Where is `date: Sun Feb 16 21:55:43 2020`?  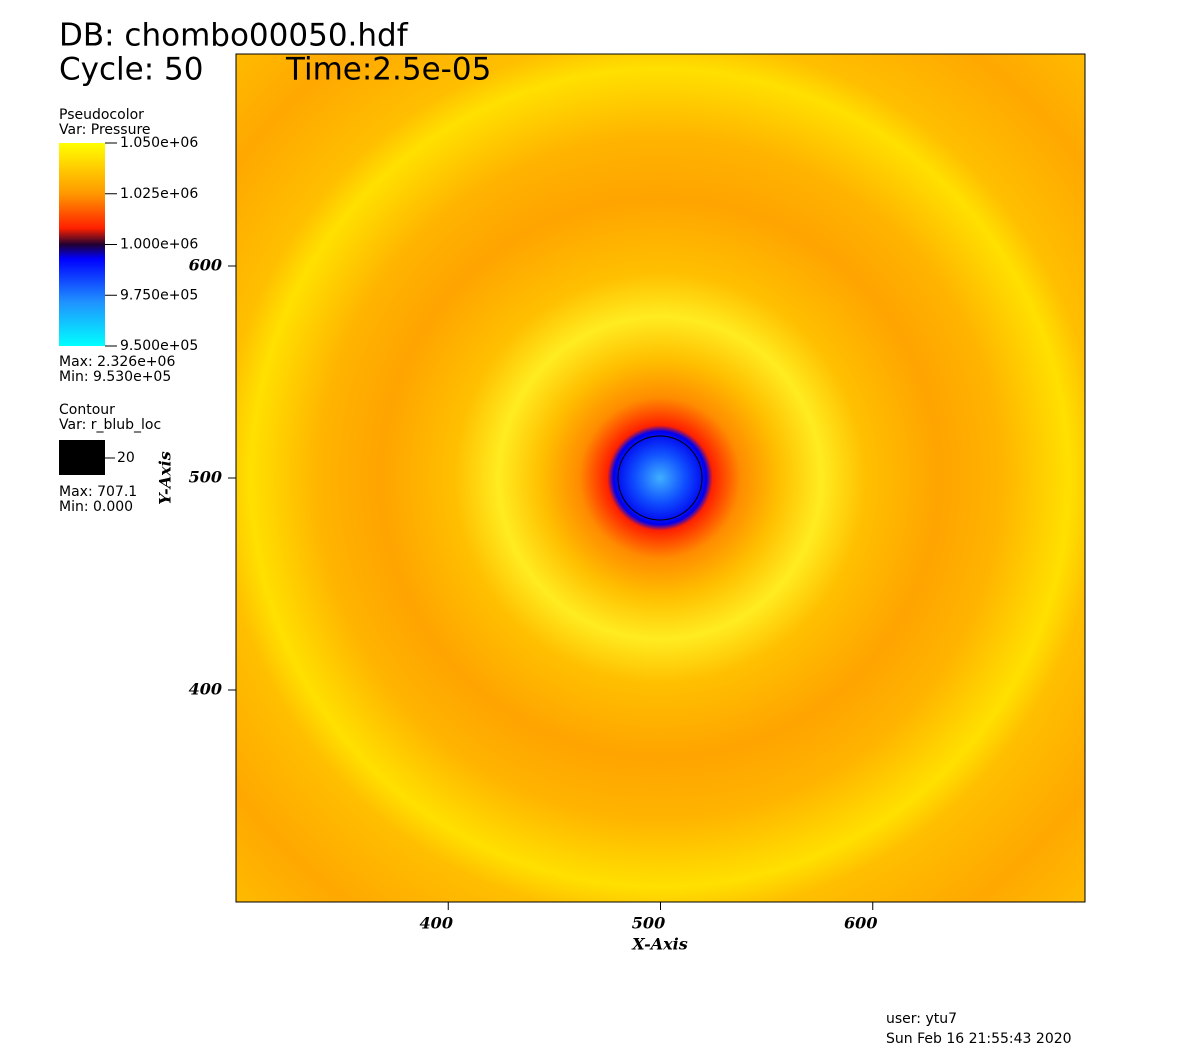 date: Sun Feb 16 21:55:43 2020 is located at coordinates (979, 1039).